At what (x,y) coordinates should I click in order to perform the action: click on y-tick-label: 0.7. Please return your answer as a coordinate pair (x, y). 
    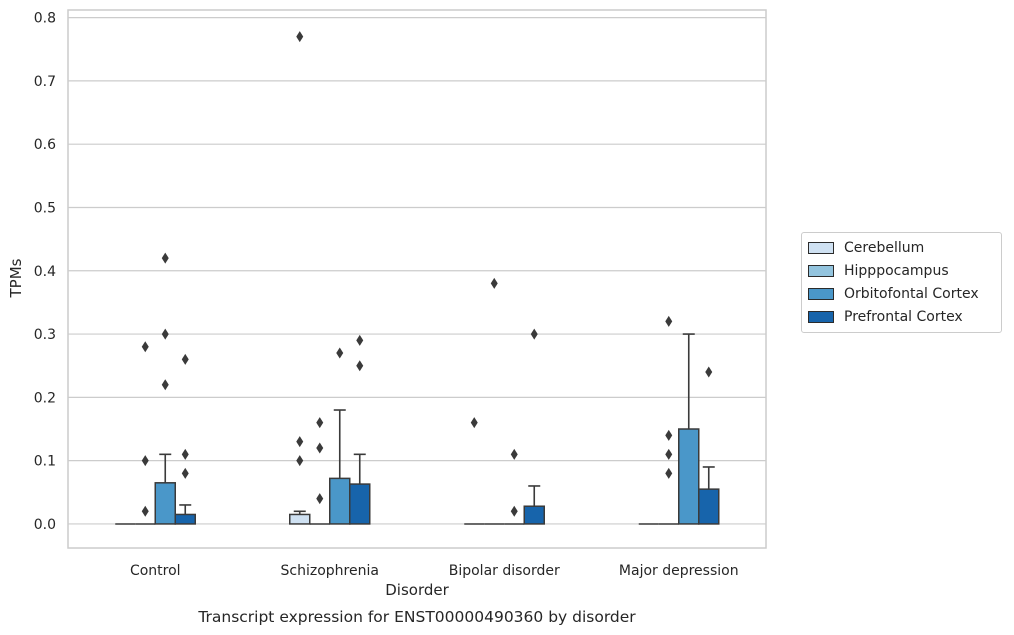
    Looking at the image, I should click on (45, 82).